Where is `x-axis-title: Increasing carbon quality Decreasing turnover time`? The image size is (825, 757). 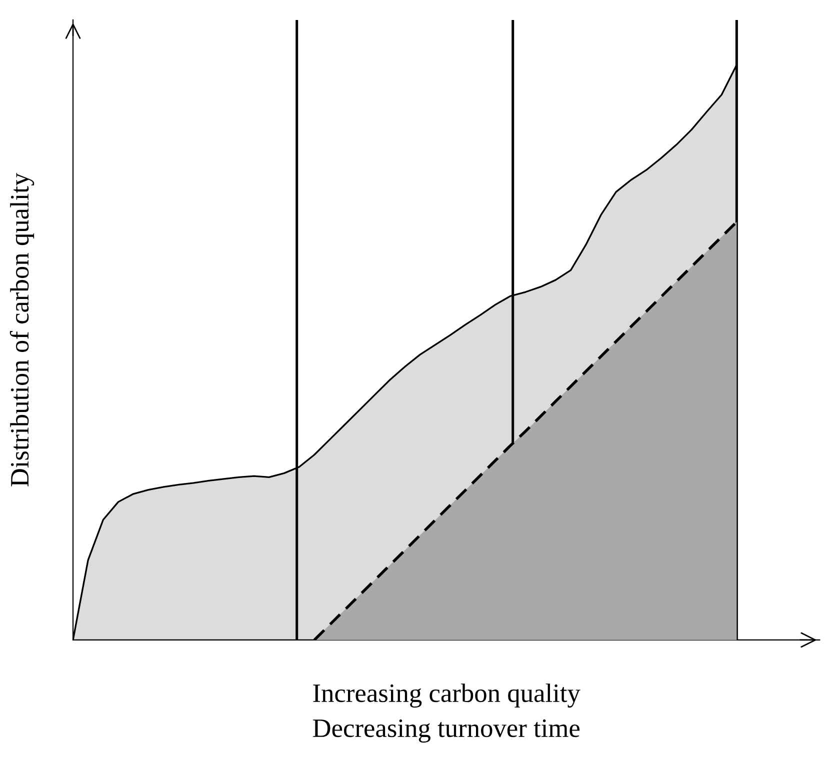 x-axis-title: Increasing carbon quality Decreasing turnover time is located at coordinates (446, 713).